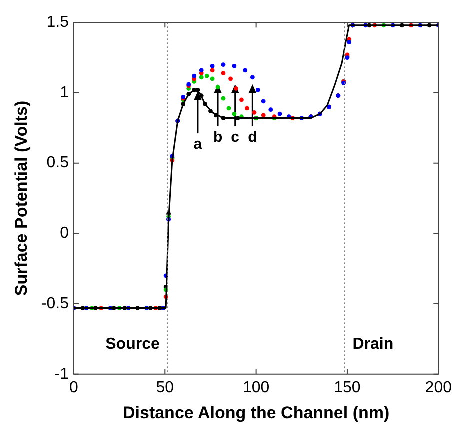 This screenshot has width=464, height=436. I want to click on x-axis-title: Distance Along the Channel (nm), so click(256, 412).